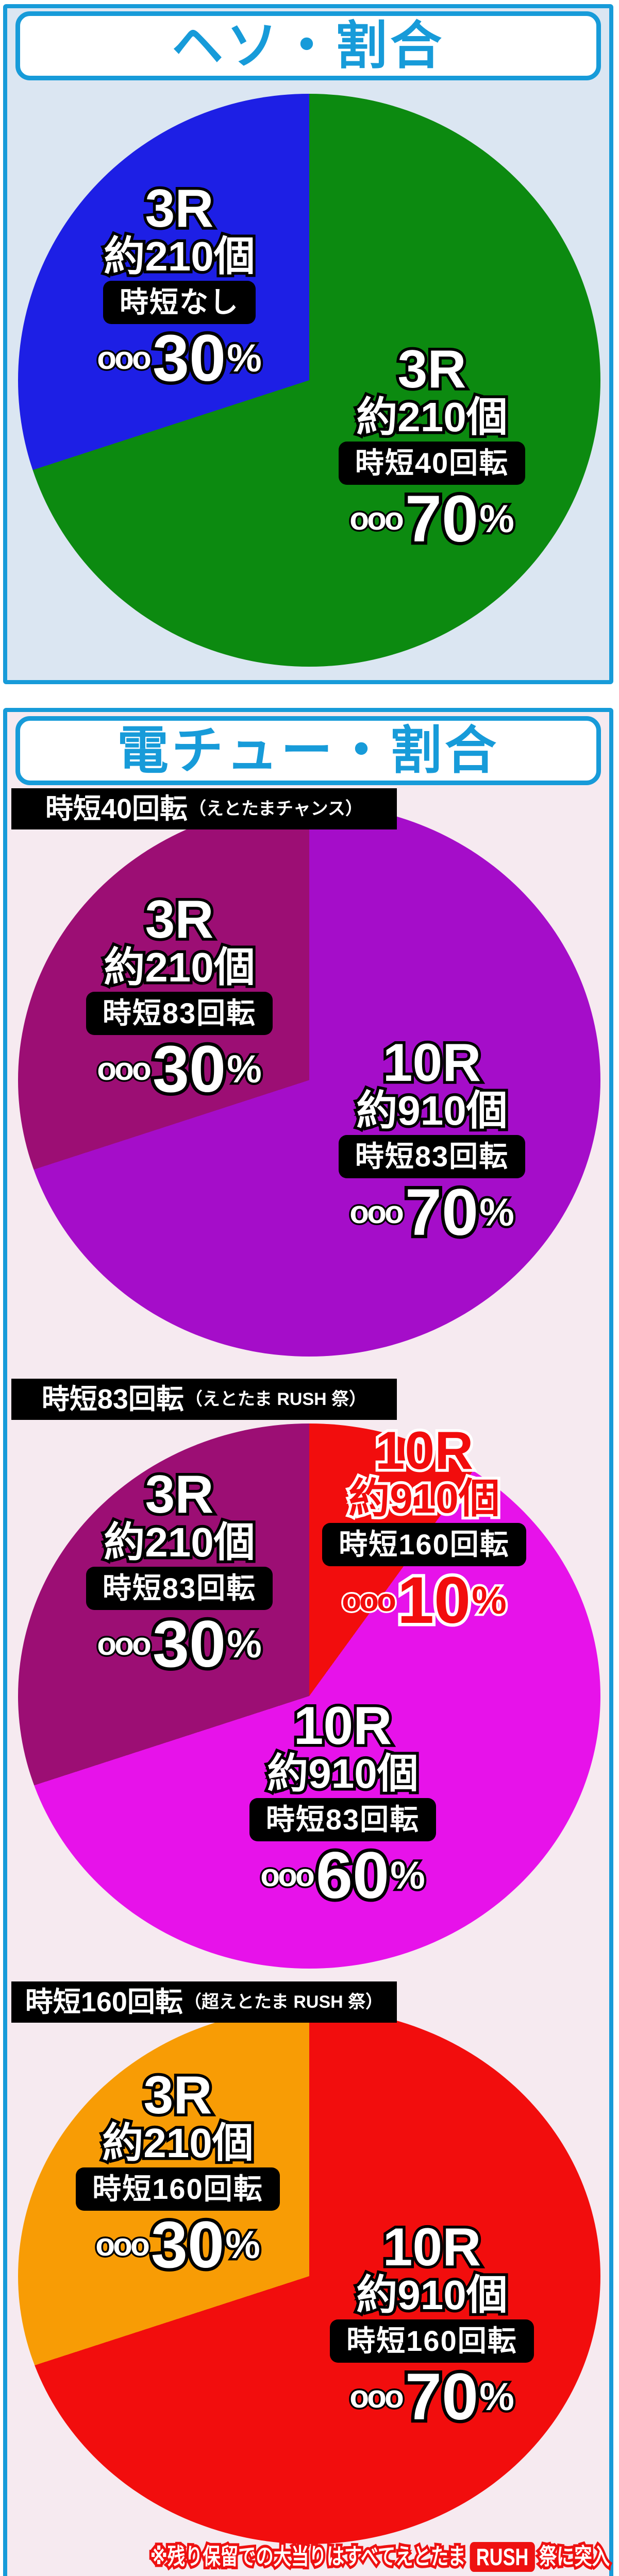 Image resolution: width=619 pixels, height=2576 pixels. I want to click on pie3-slice-label-10r-jitan160: 10R 約910個 時短160回転 ooo 10 %, so click(424, 1529).